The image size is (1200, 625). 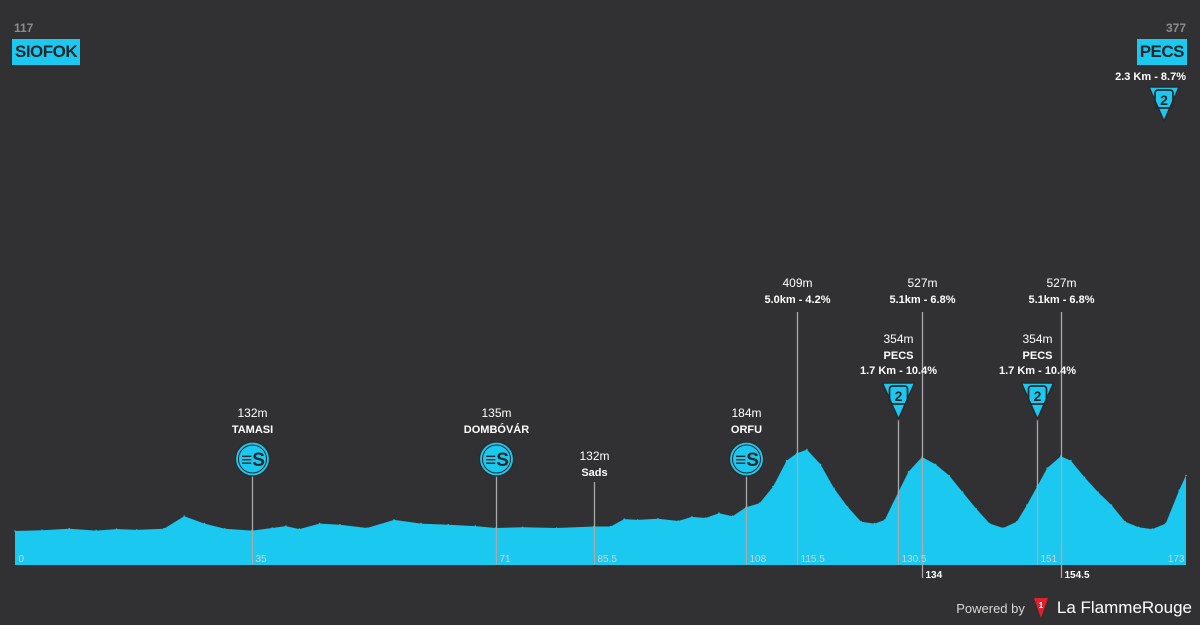 What do you see at coordinates (1175, 28) in the screenshot?
I see `finish-altitude: 377` at bounding box center [1175, 28].